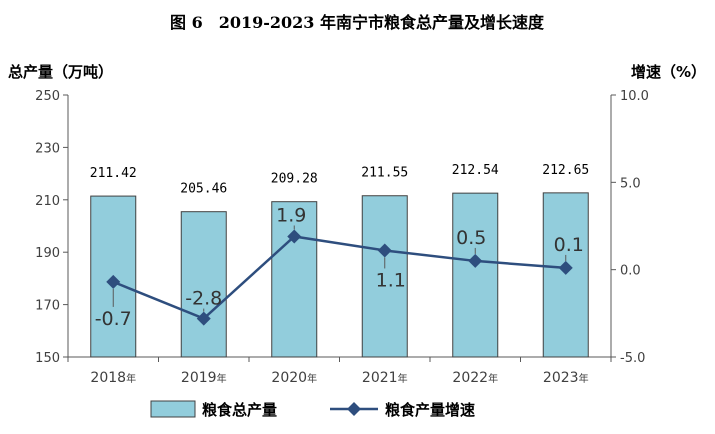  I want to click on bar-value-label: 211.55, so click(384, 173).